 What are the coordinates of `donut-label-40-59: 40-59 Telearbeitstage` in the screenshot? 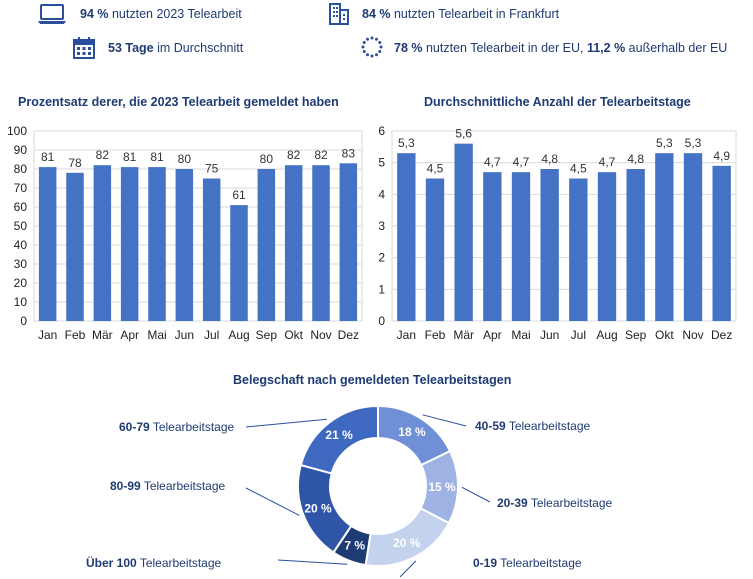 It's located at (533, 426).